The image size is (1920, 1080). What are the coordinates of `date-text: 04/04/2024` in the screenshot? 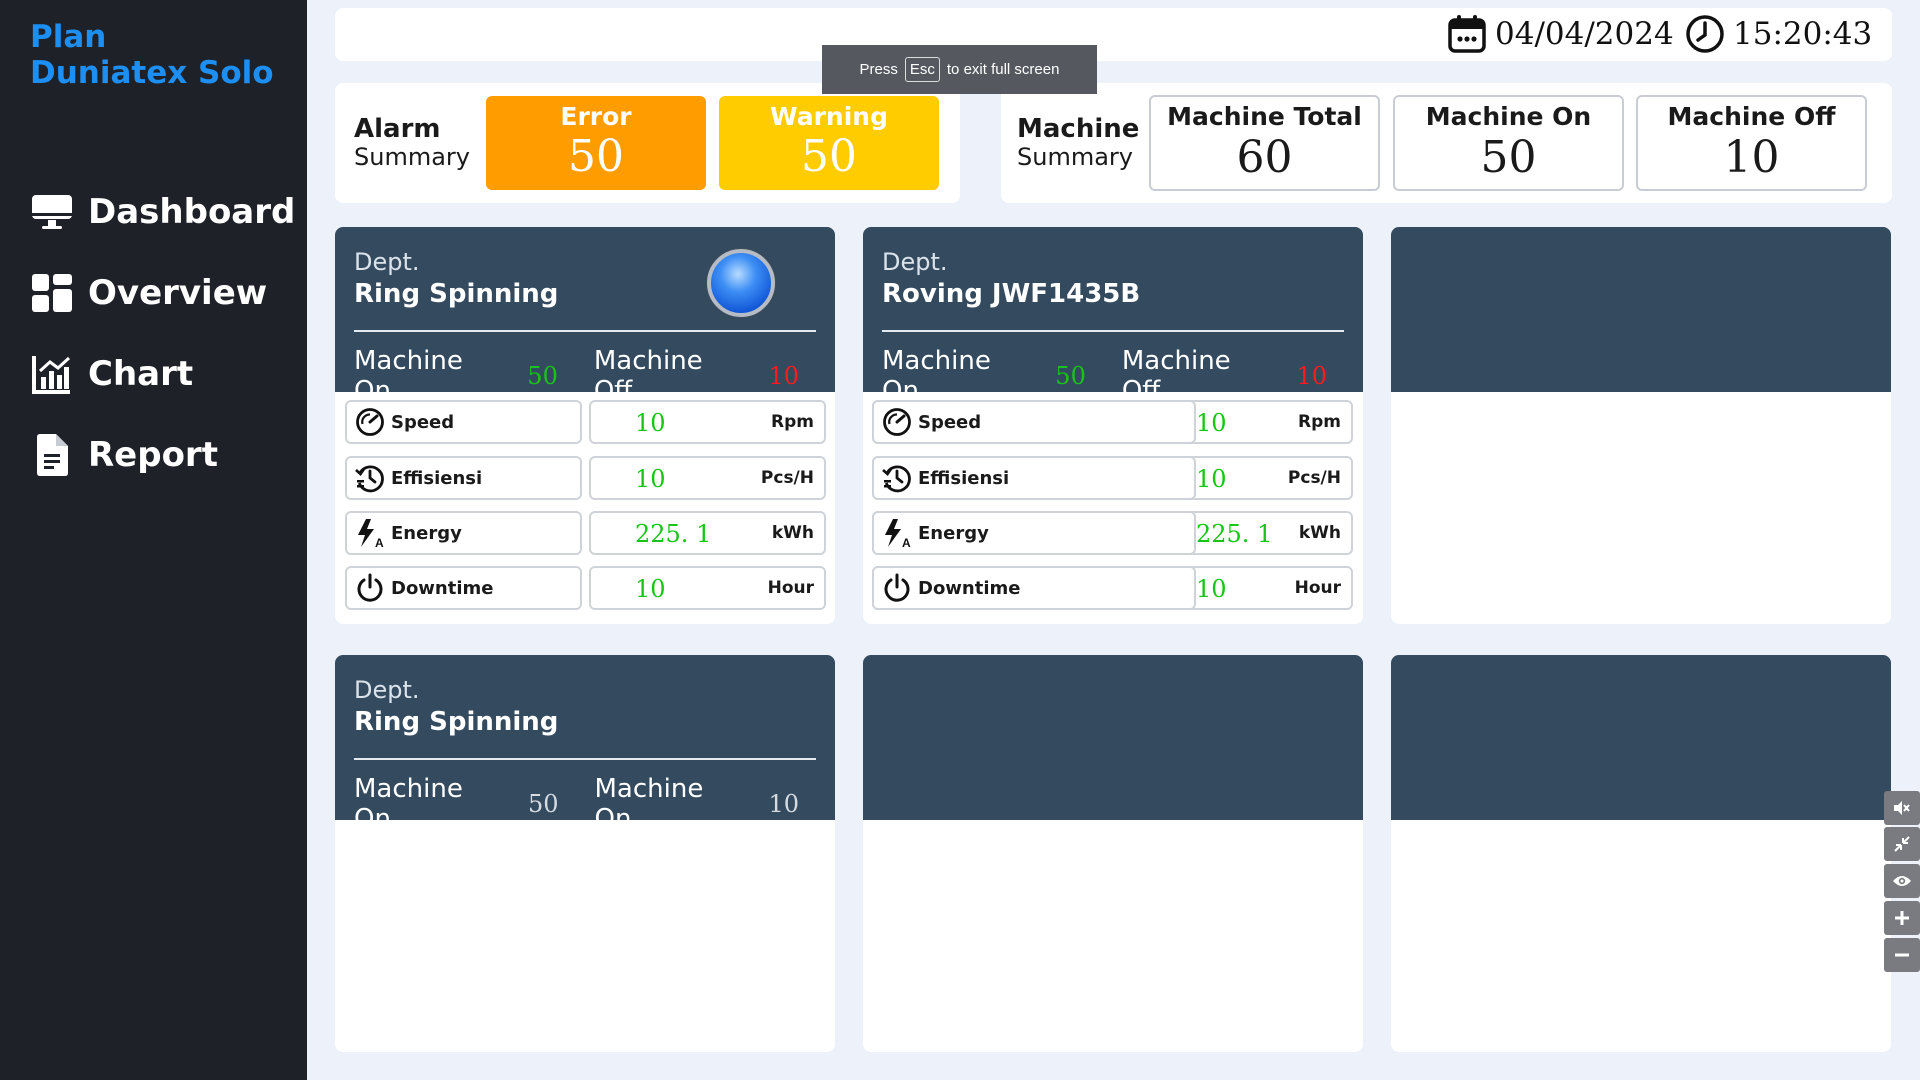 It's located at (1584, 34).